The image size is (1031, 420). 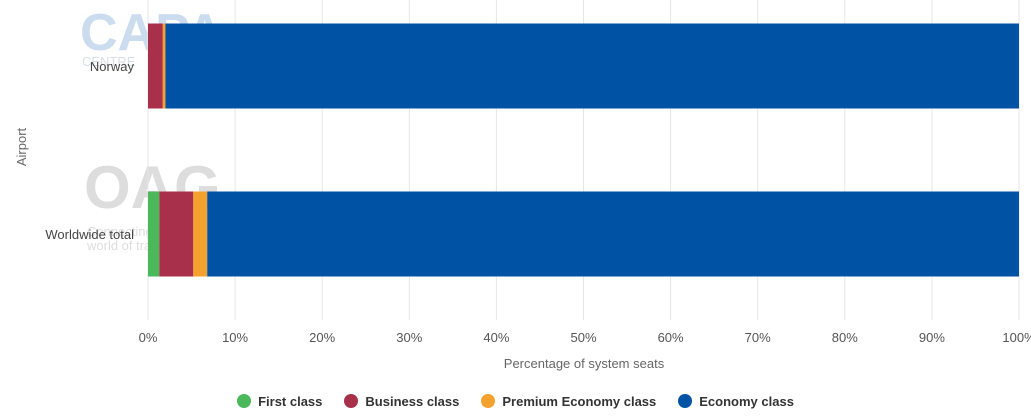 I want to click on x-tick-label: 80%, so click(x=845, y=337).